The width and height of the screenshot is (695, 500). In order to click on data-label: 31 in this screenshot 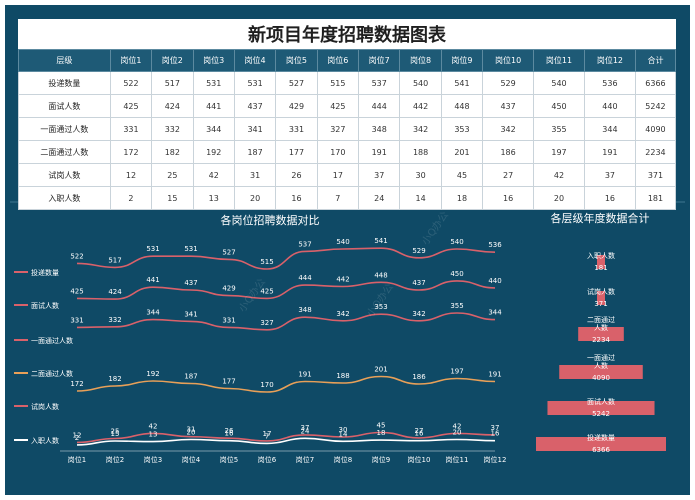, I will do `click(191, 430)`.